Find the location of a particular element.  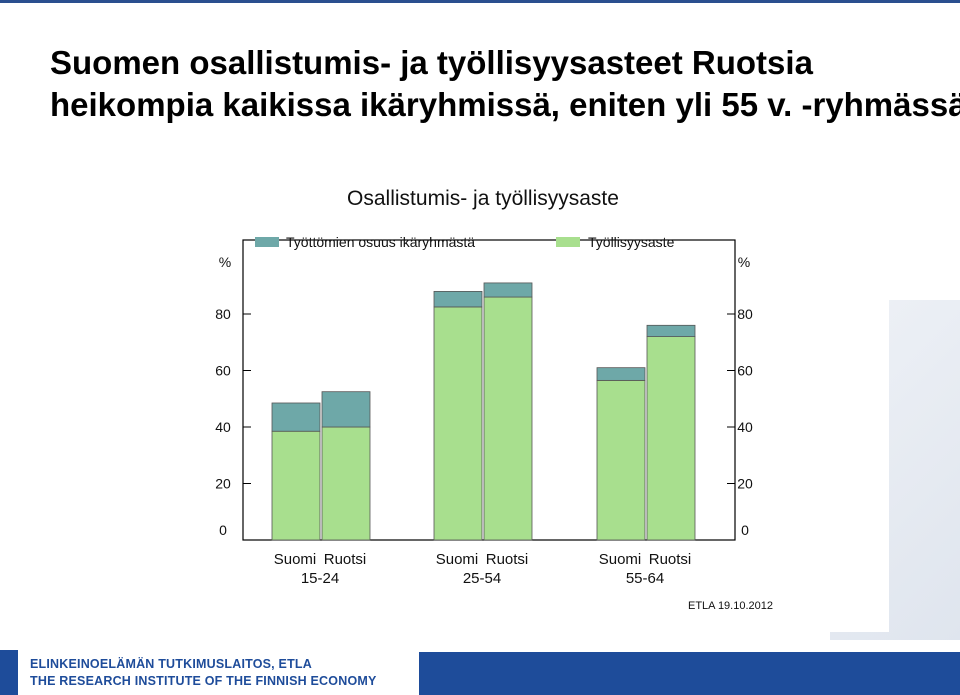

legend-swatch-employment is located at coordinates (568, 242).